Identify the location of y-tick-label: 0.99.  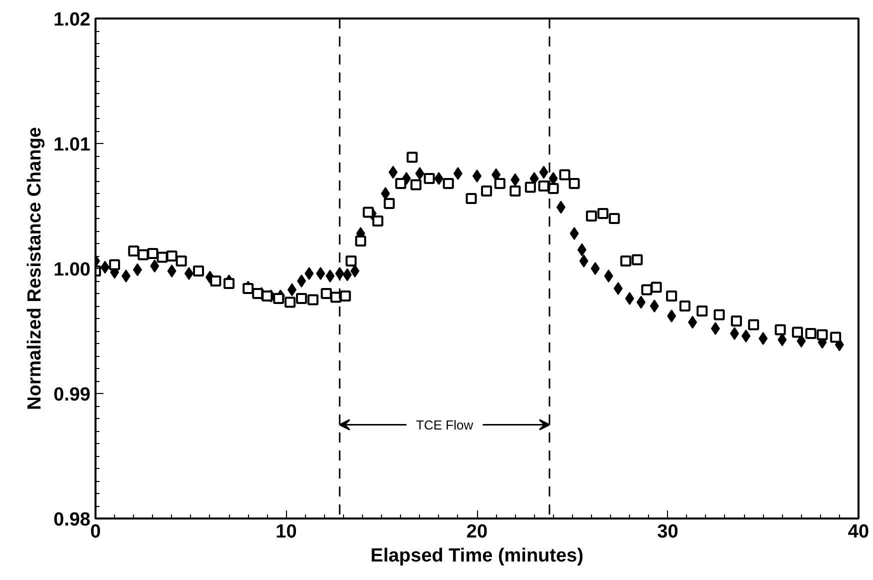
(72, 395).